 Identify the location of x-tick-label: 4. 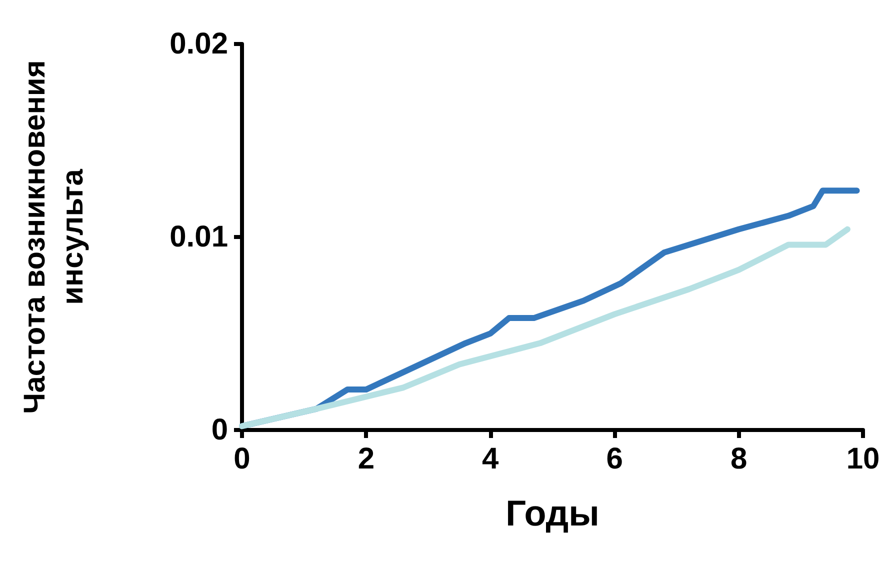
(491, 459).